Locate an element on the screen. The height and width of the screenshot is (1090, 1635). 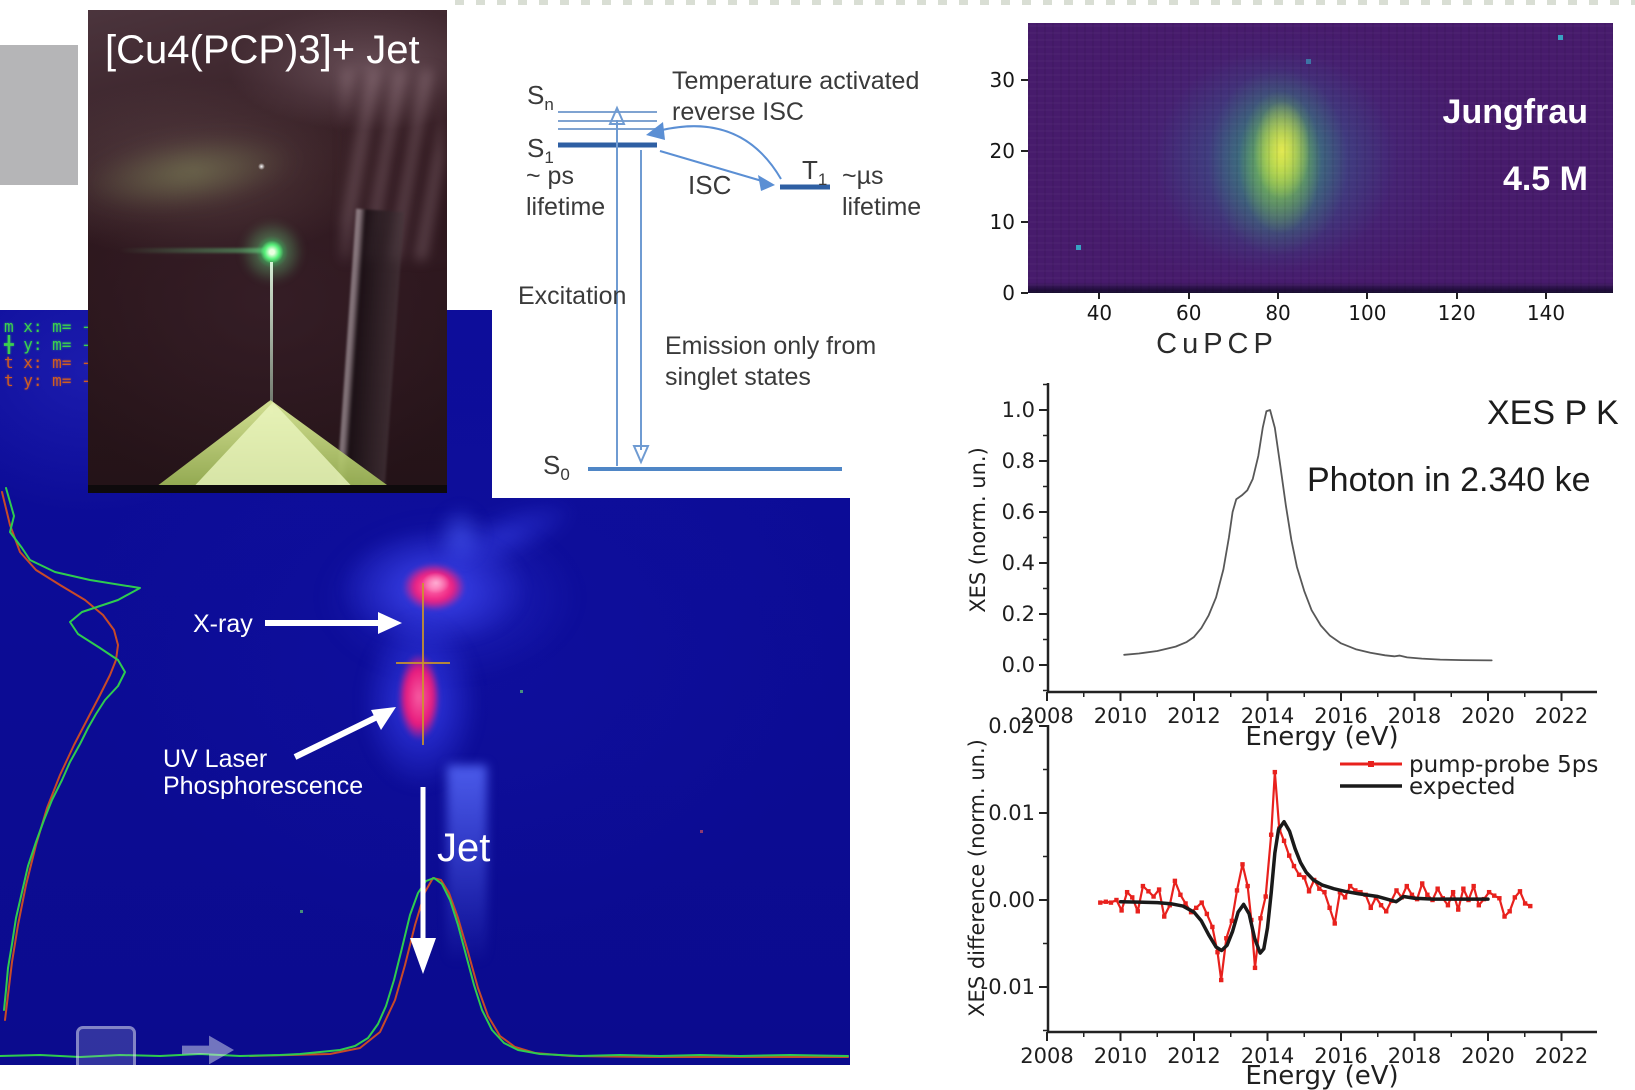
xes-xlabel: Energy (eV) is located at coordinates (1322, 737).